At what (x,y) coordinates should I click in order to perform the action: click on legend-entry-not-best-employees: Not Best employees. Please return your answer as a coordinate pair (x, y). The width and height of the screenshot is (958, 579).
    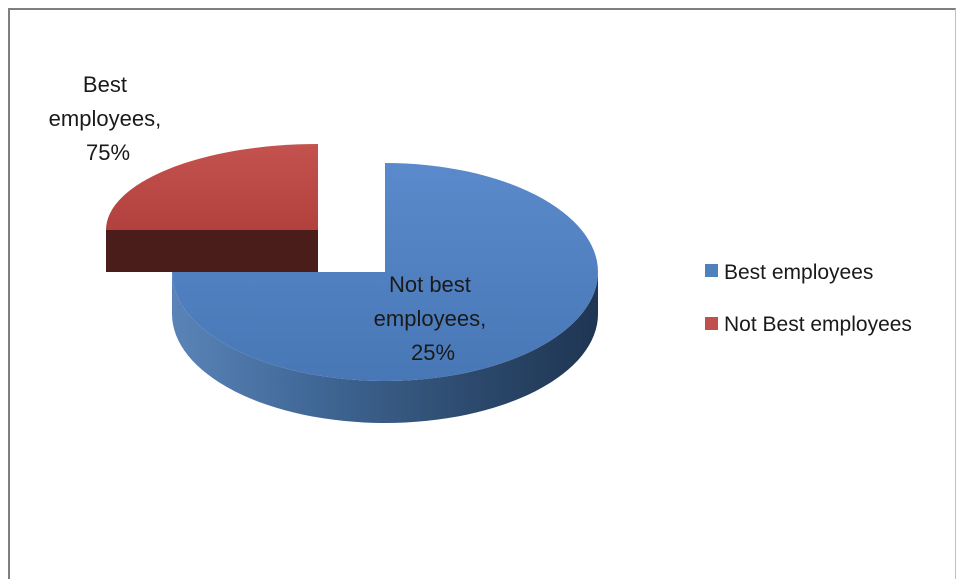
    Looking at the image, I should click on (808, 324).